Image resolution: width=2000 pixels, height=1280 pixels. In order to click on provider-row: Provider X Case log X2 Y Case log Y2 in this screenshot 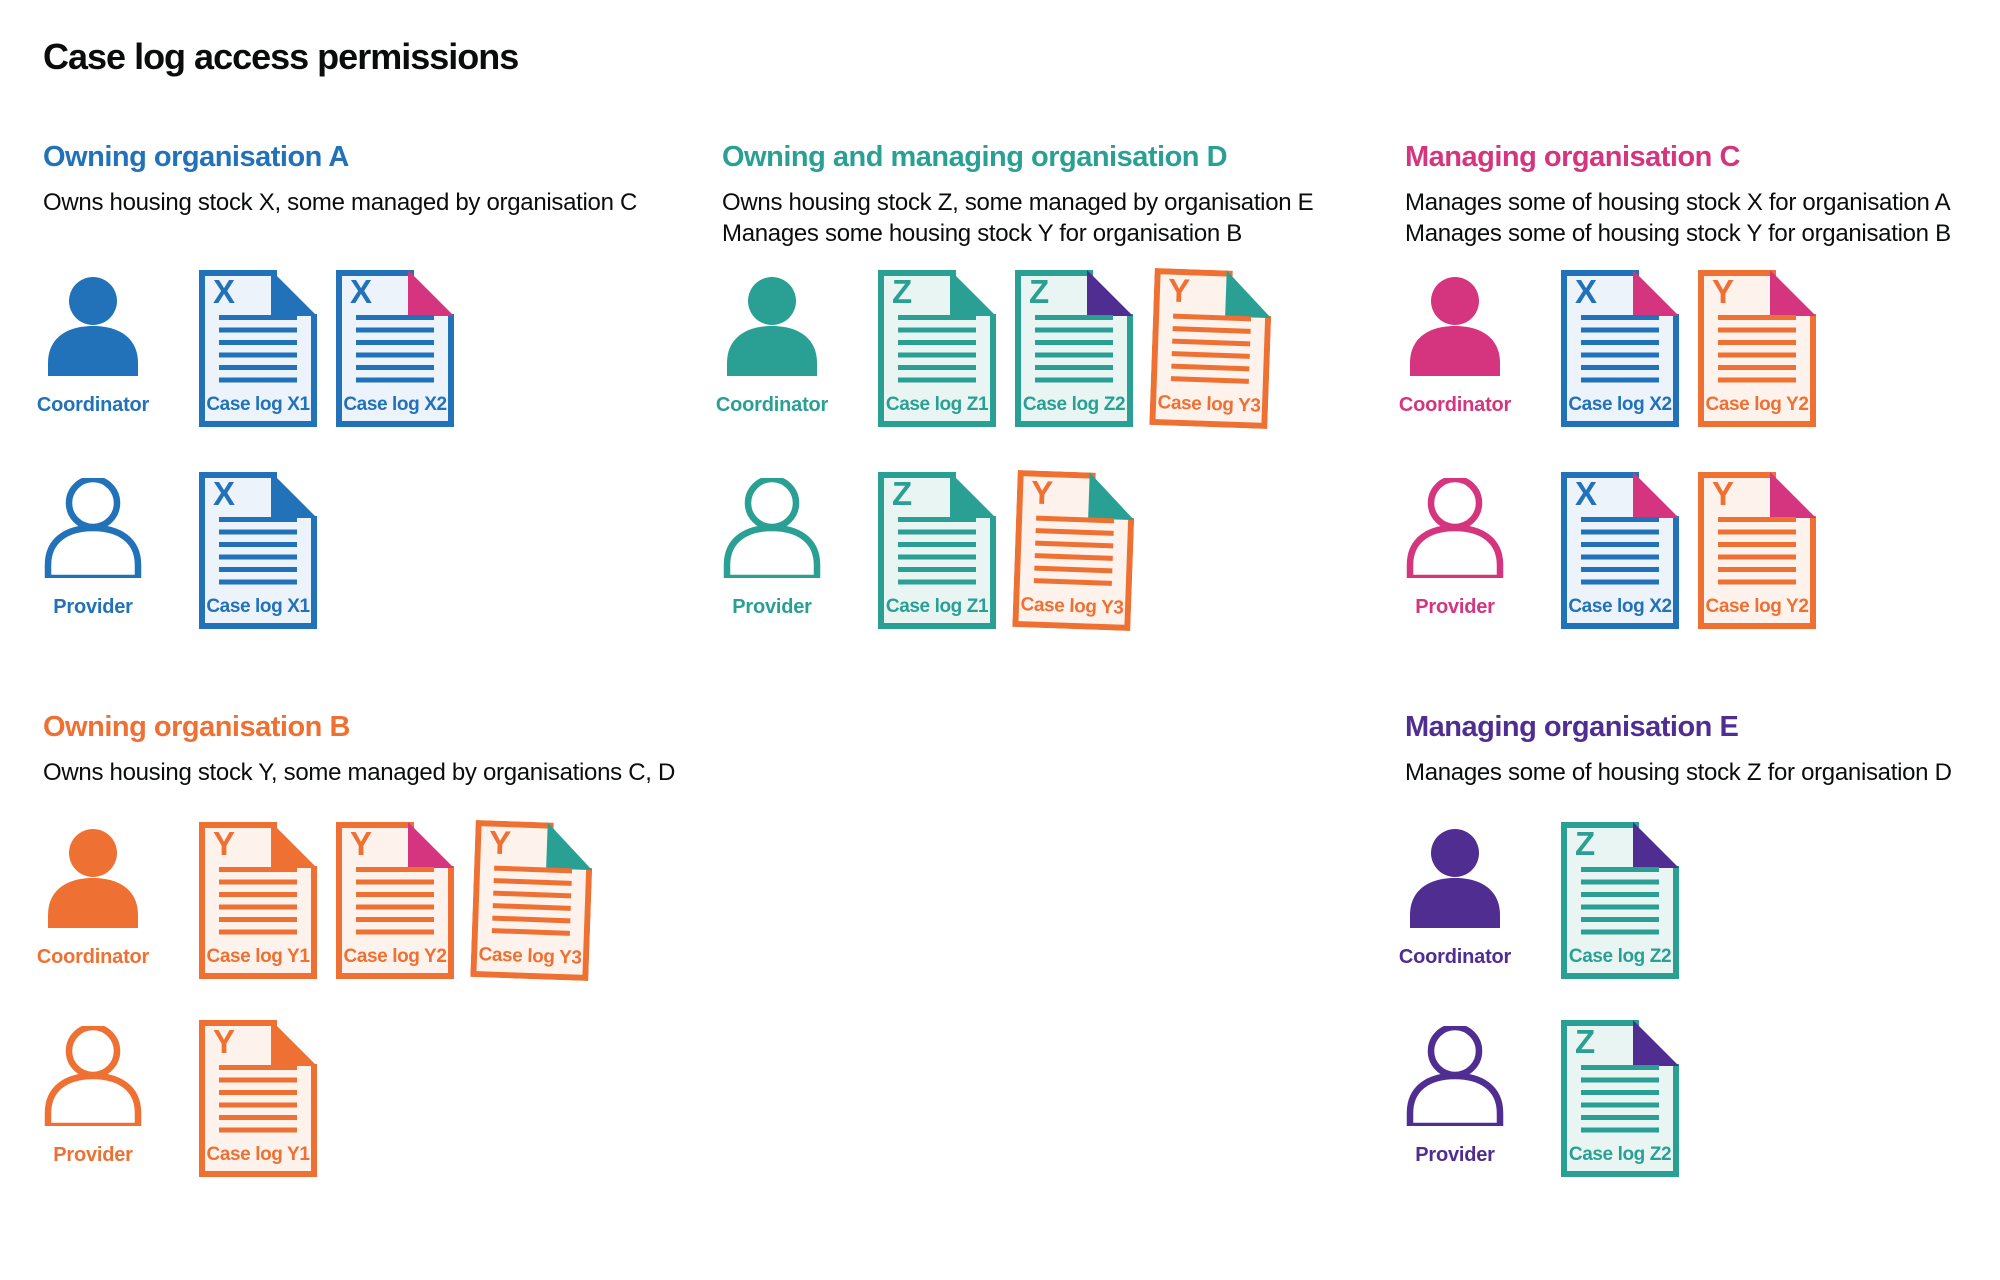, I will do `click(1610, 550)`.